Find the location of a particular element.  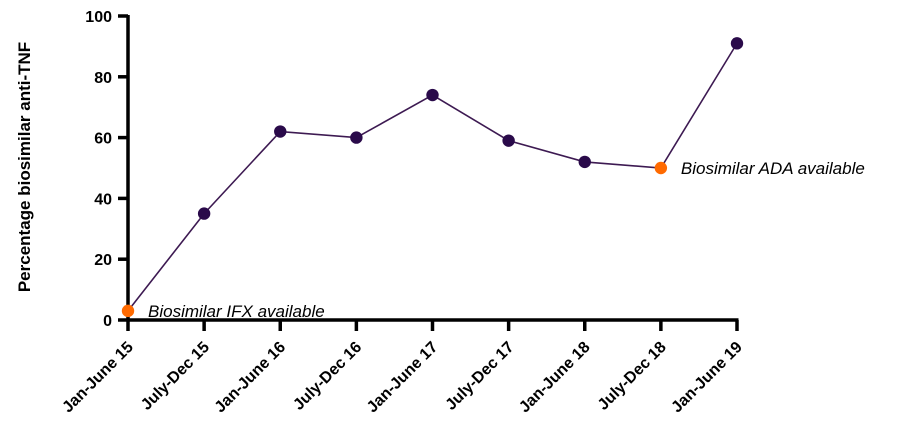

x-tick-label: Jan-June 17 is located at coordinates (402, 377).